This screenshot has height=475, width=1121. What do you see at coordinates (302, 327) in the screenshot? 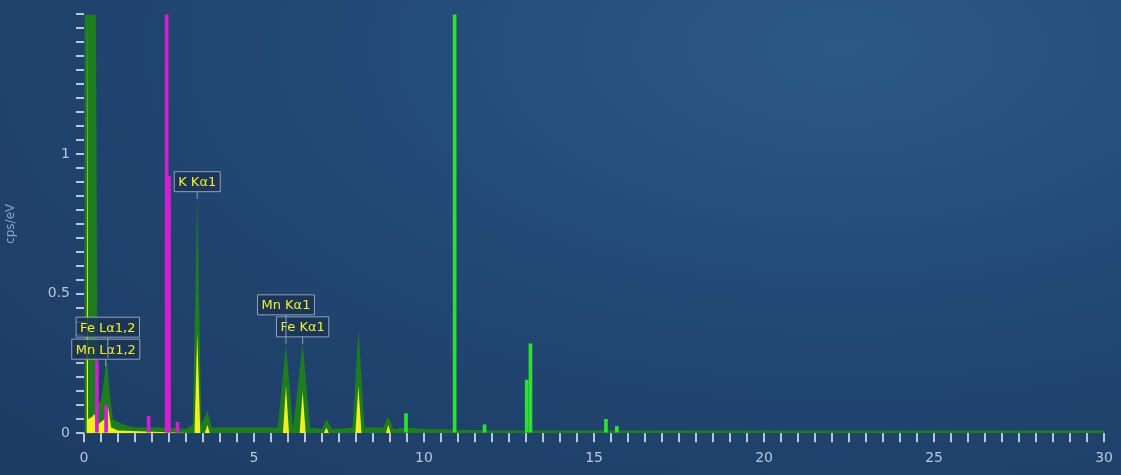
I see `annotation: Fe Kα1` at bounding box center [302, 327].